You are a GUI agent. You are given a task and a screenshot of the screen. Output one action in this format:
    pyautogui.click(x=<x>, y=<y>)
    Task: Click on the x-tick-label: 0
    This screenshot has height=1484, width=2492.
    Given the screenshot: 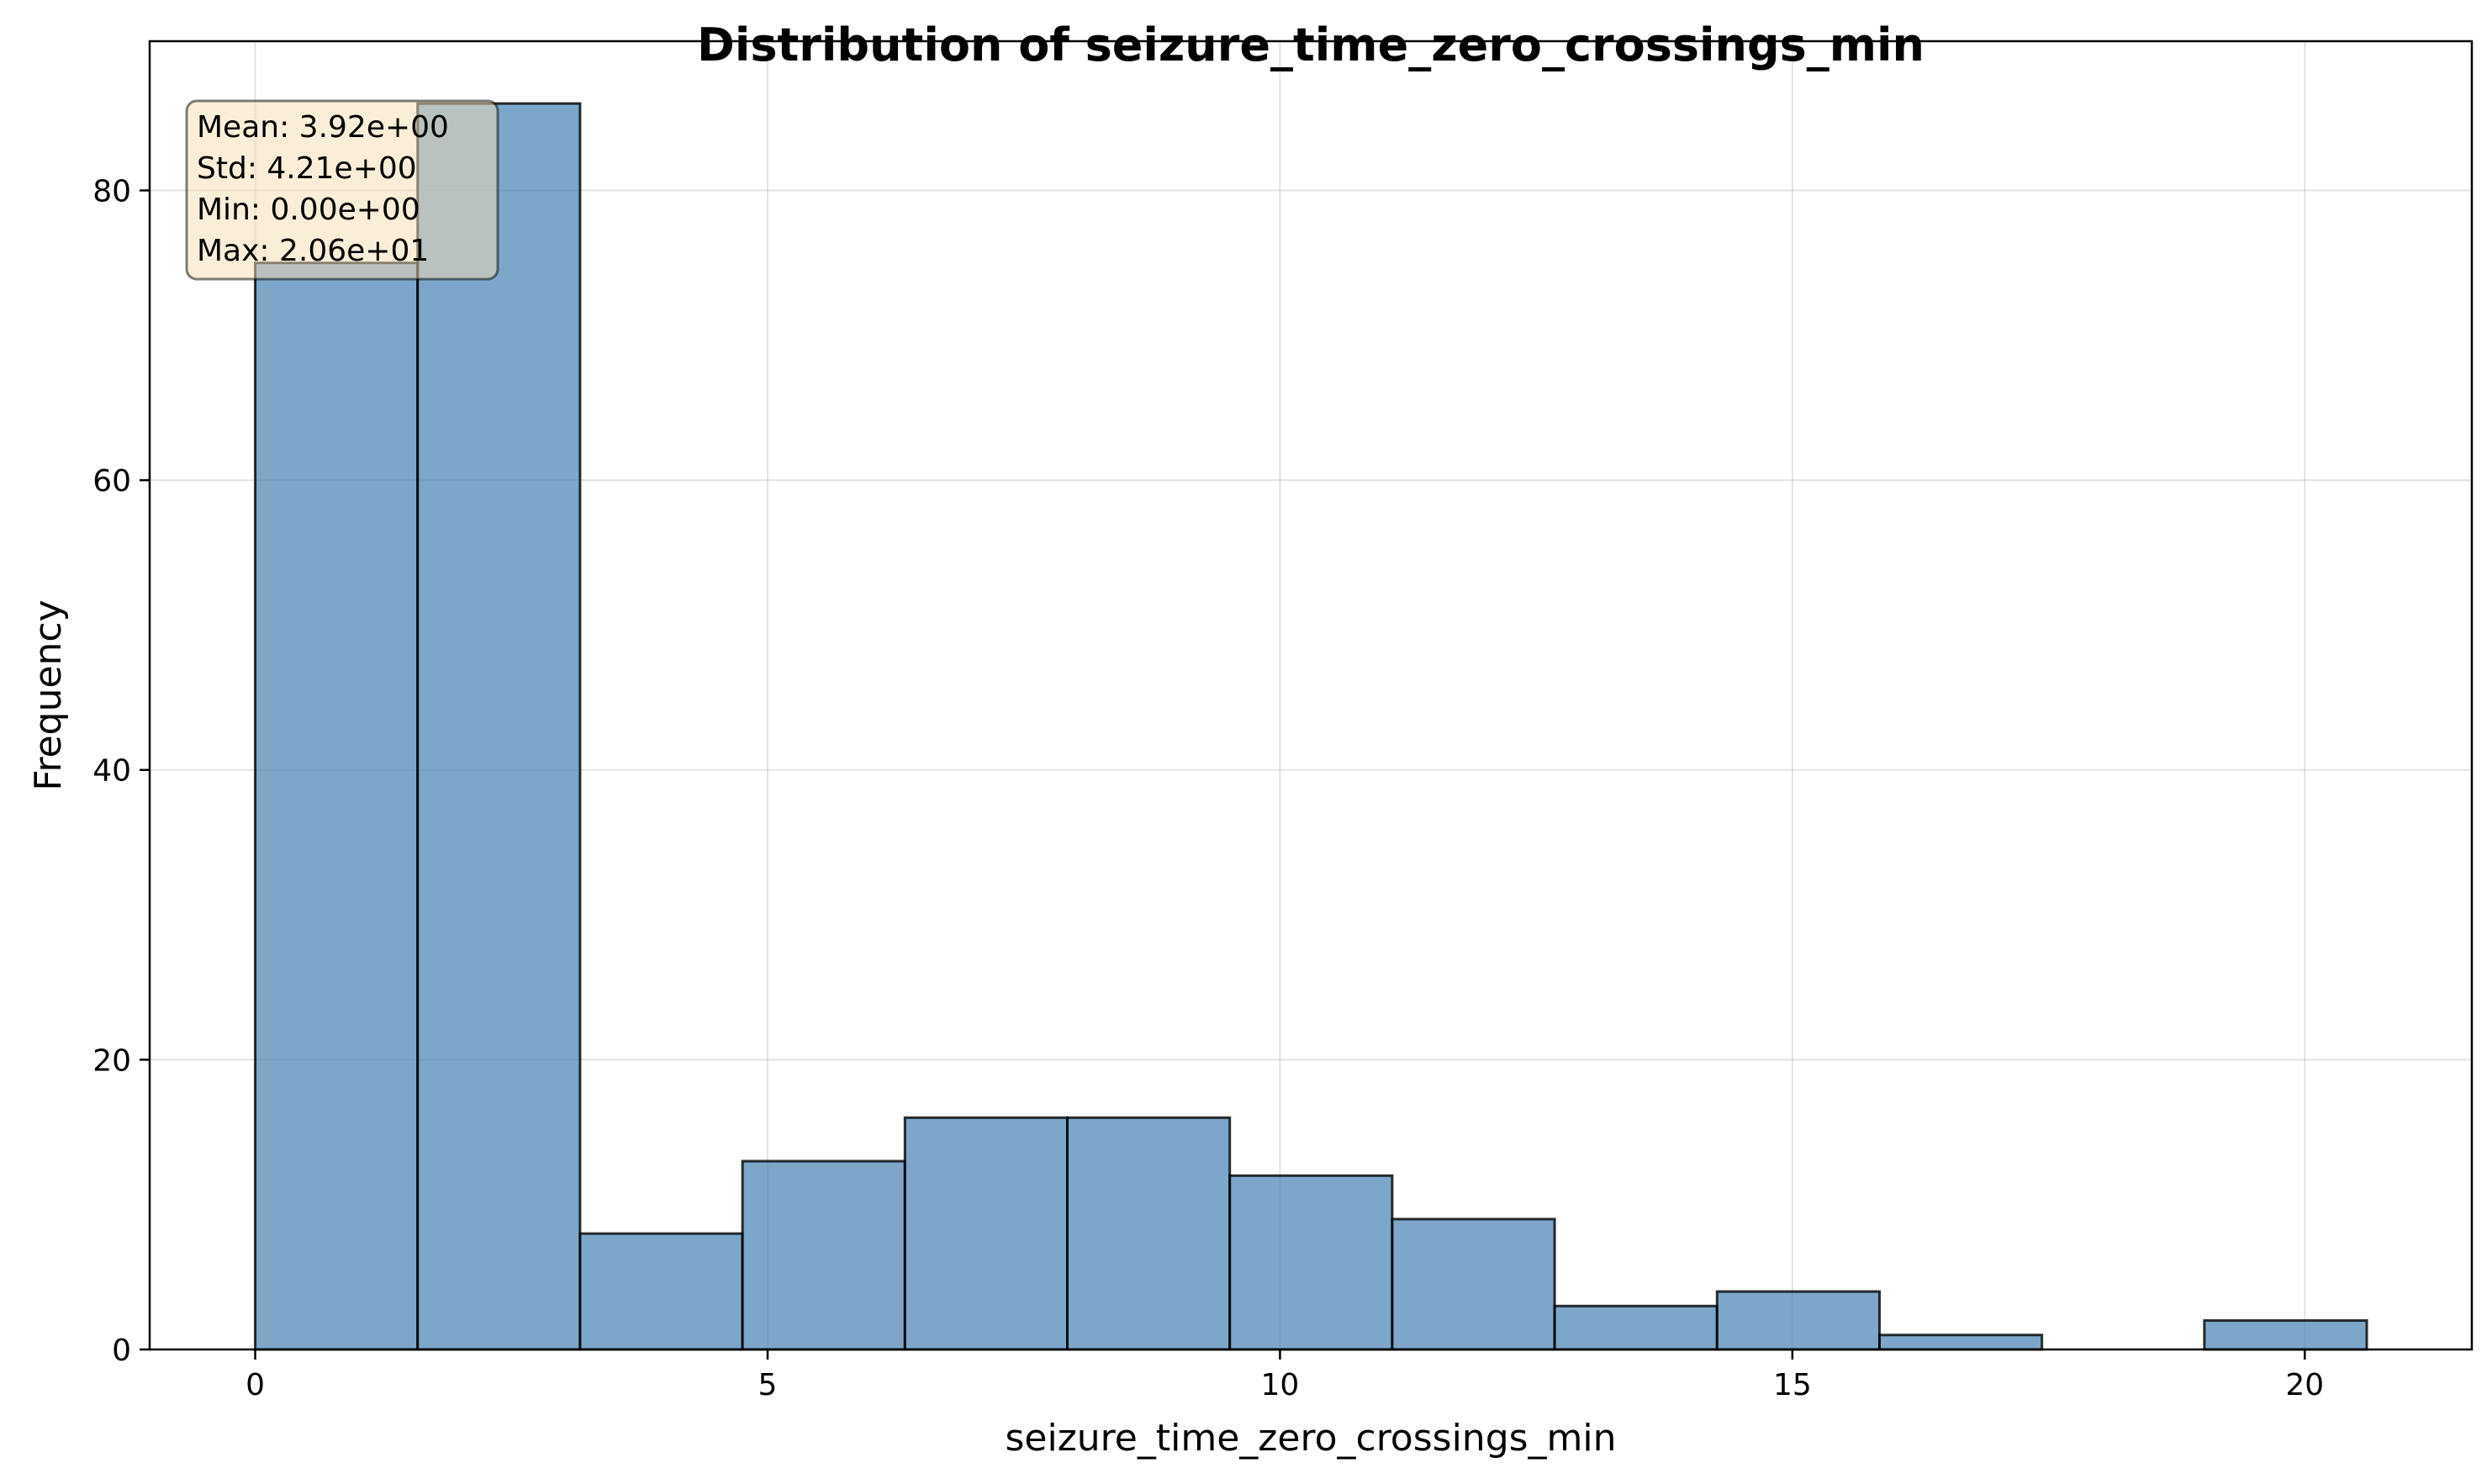 What is the action you would take?
    pyautogui.click(x=255, y=1385)
    